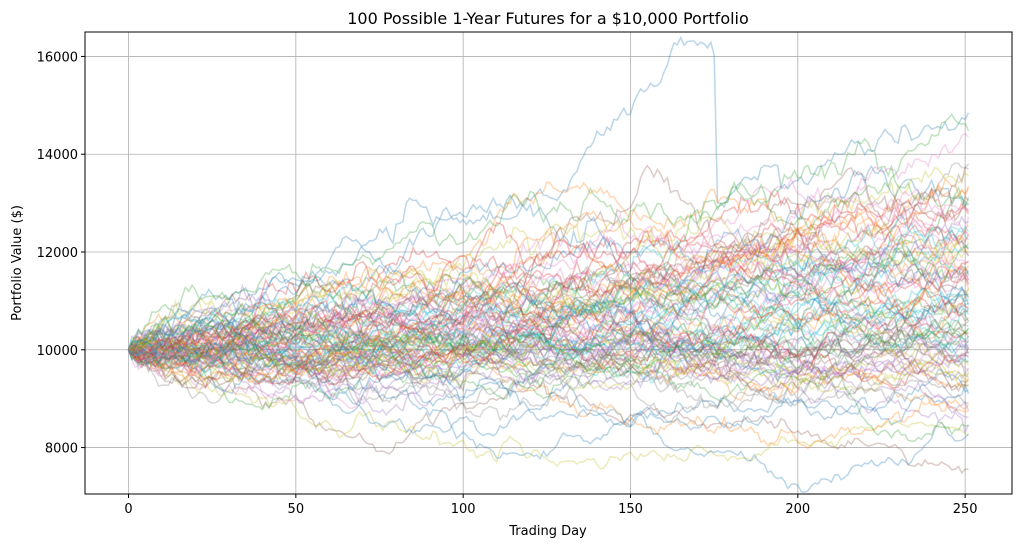 The width and height of the screenshot is (1023, 547). What do you see at coordinates (463, 509) in the screenshot?
I see `x-tick-label: 100` at bounding box center [463, 509].